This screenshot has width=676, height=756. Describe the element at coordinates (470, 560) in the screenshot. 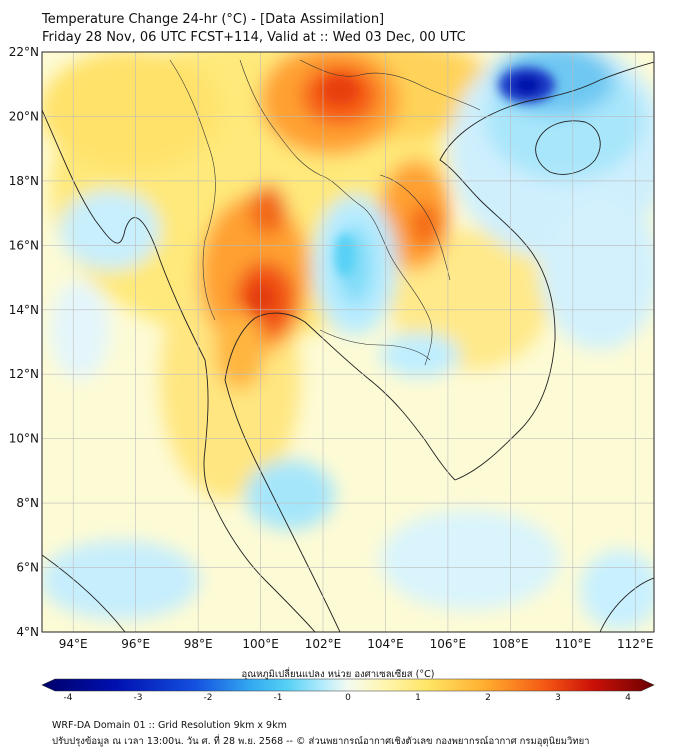

I see `cool-south-sea` at that location.